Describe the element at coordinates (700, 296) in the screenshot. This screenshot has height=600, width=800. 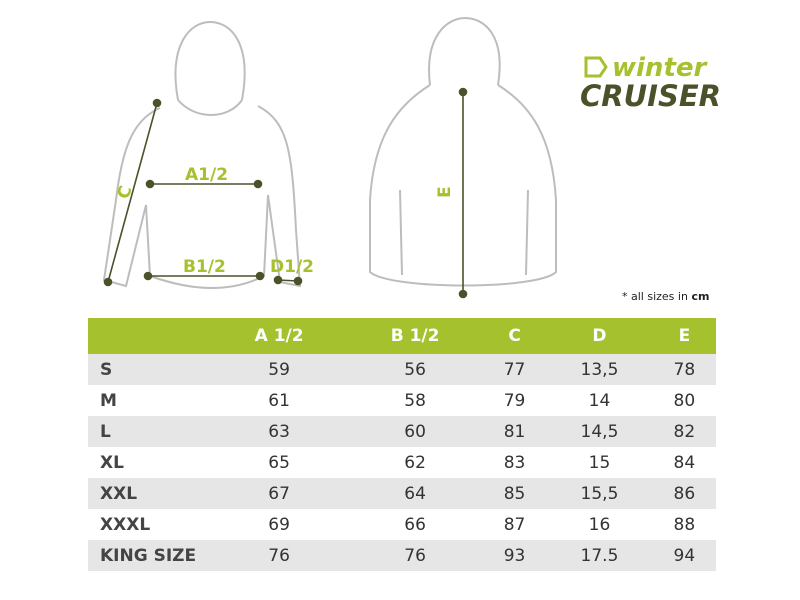
I see `note-unit: cm` at that location.